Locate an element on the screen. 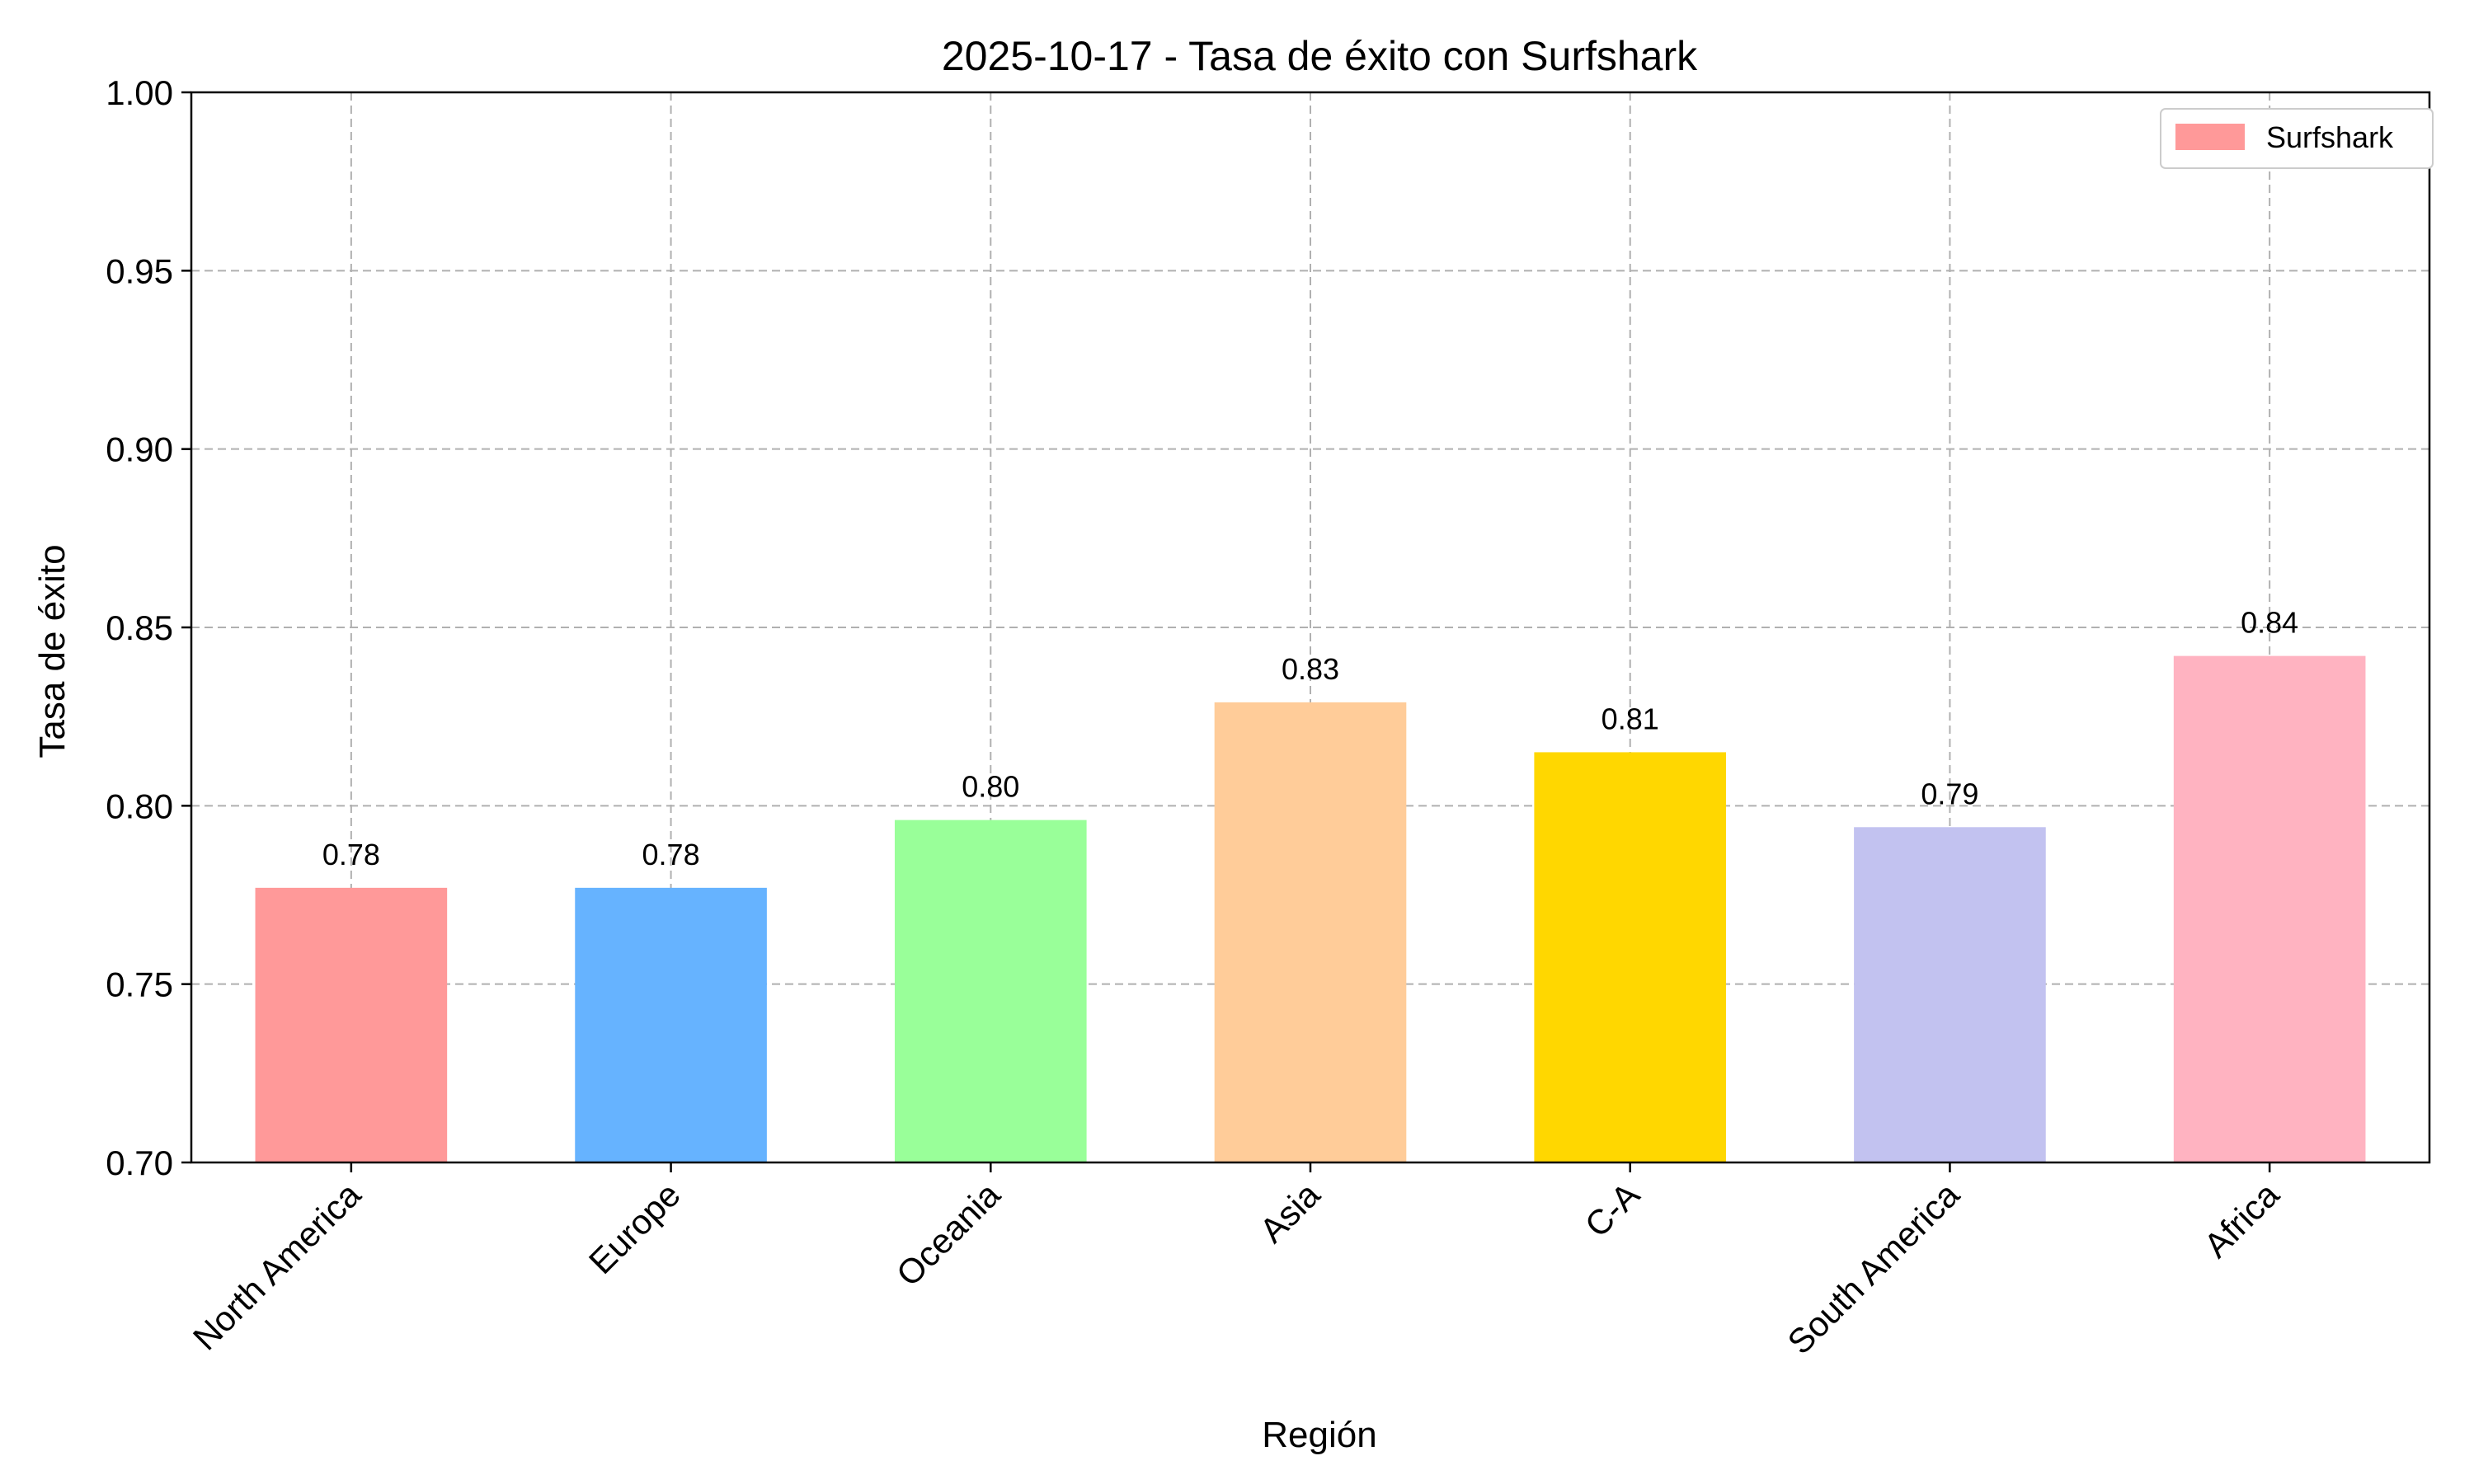 The image size is (2474, 1484). data-label: 0.81 is located at coordinates (1630, 718).